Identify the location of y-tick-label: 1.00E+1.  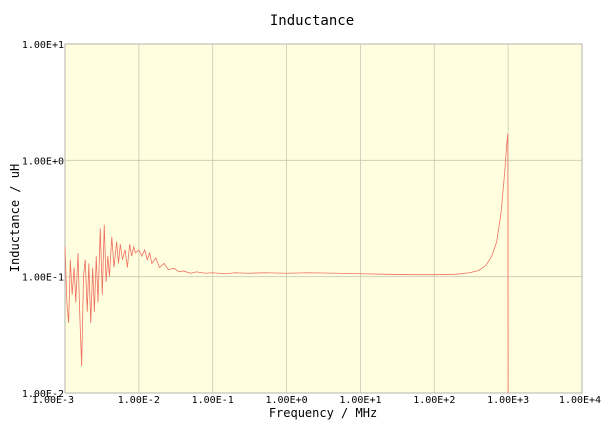
(43, 45).